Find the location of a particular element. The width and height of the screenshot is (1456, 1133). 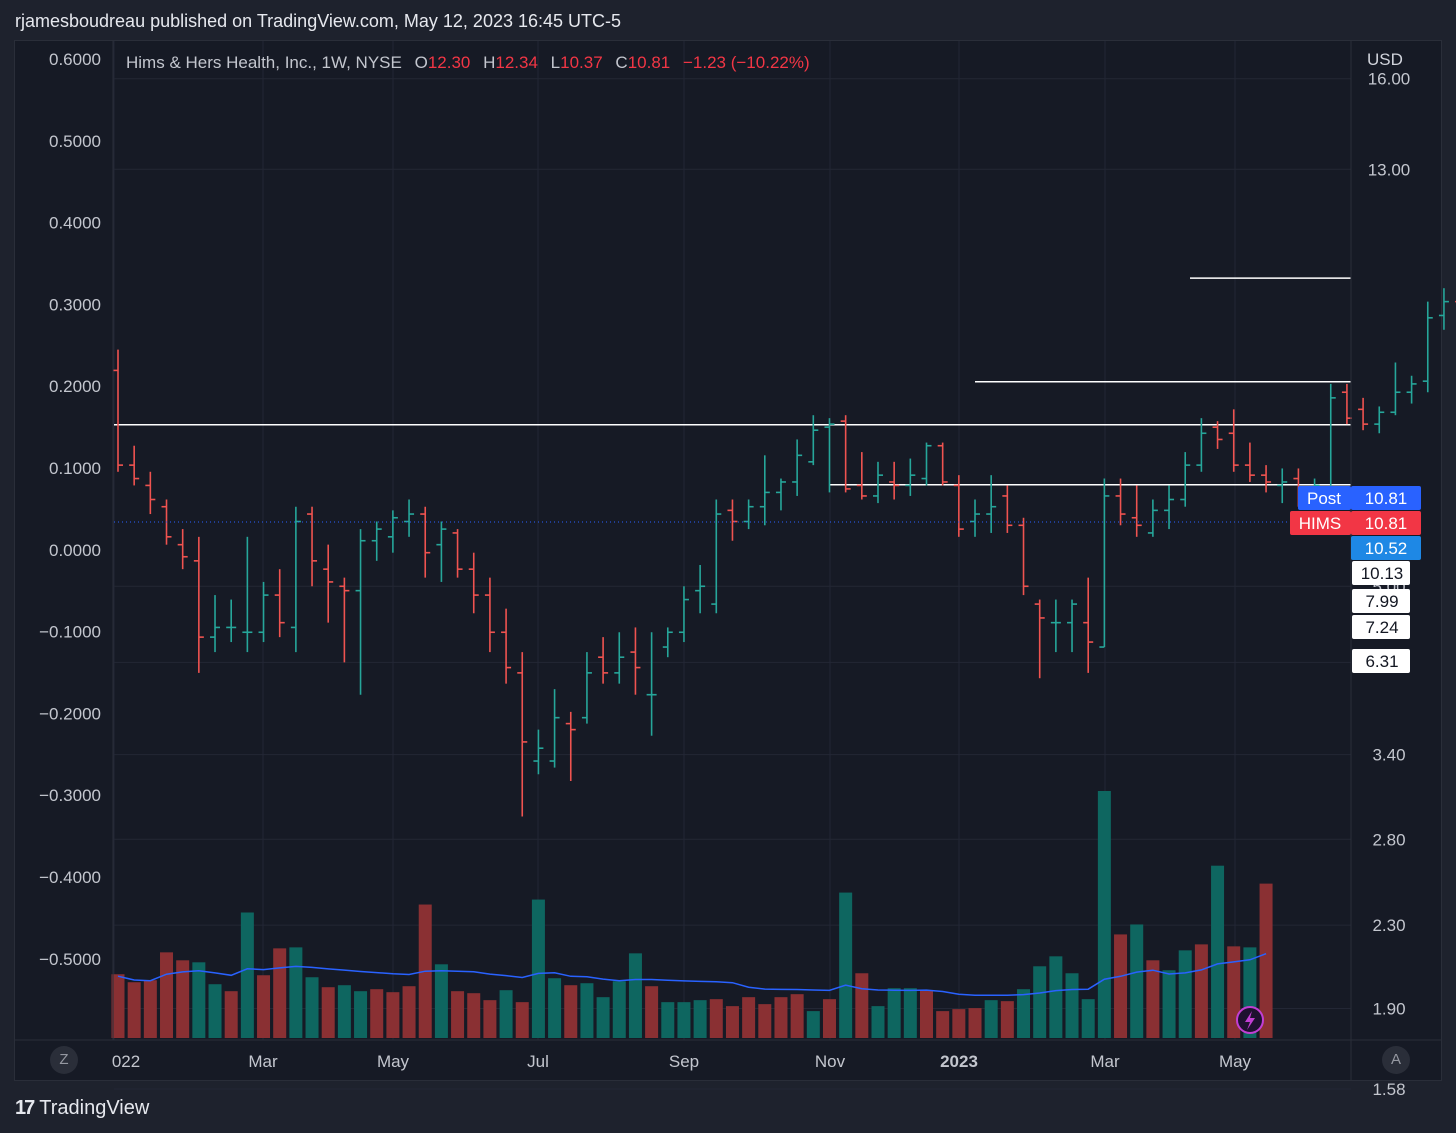

time-axis-tick: 2023 is located at coordinates (959, 1061).